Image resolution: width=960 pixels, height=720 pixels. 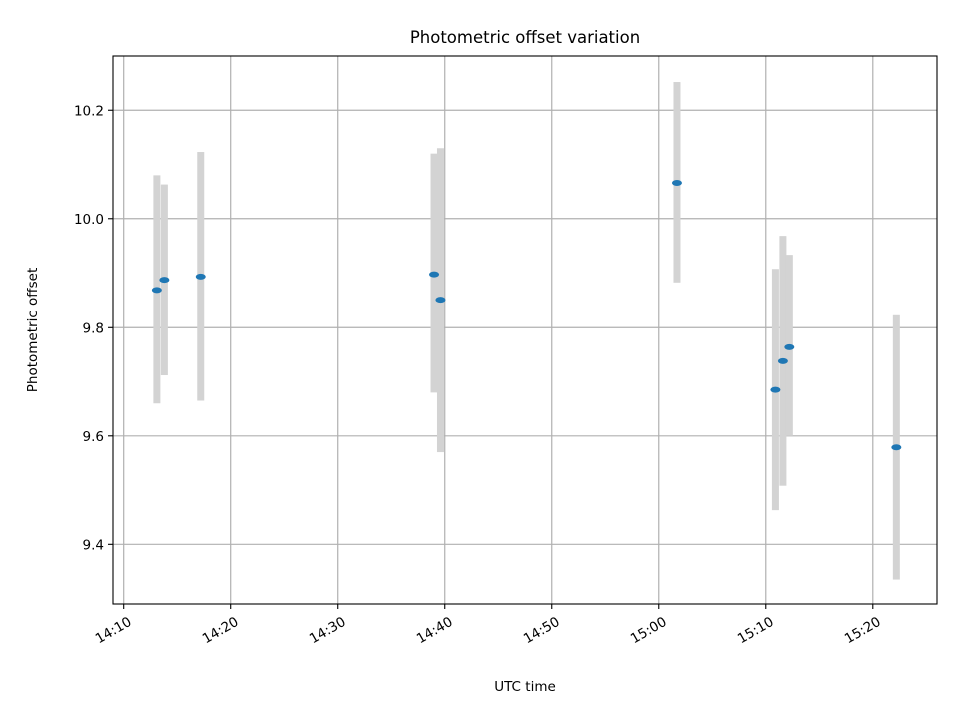 What do you see at coordinates (114, 630) in the screenshot?
I see `x-tick-label: 14:10` at bounding box center [114, 630].